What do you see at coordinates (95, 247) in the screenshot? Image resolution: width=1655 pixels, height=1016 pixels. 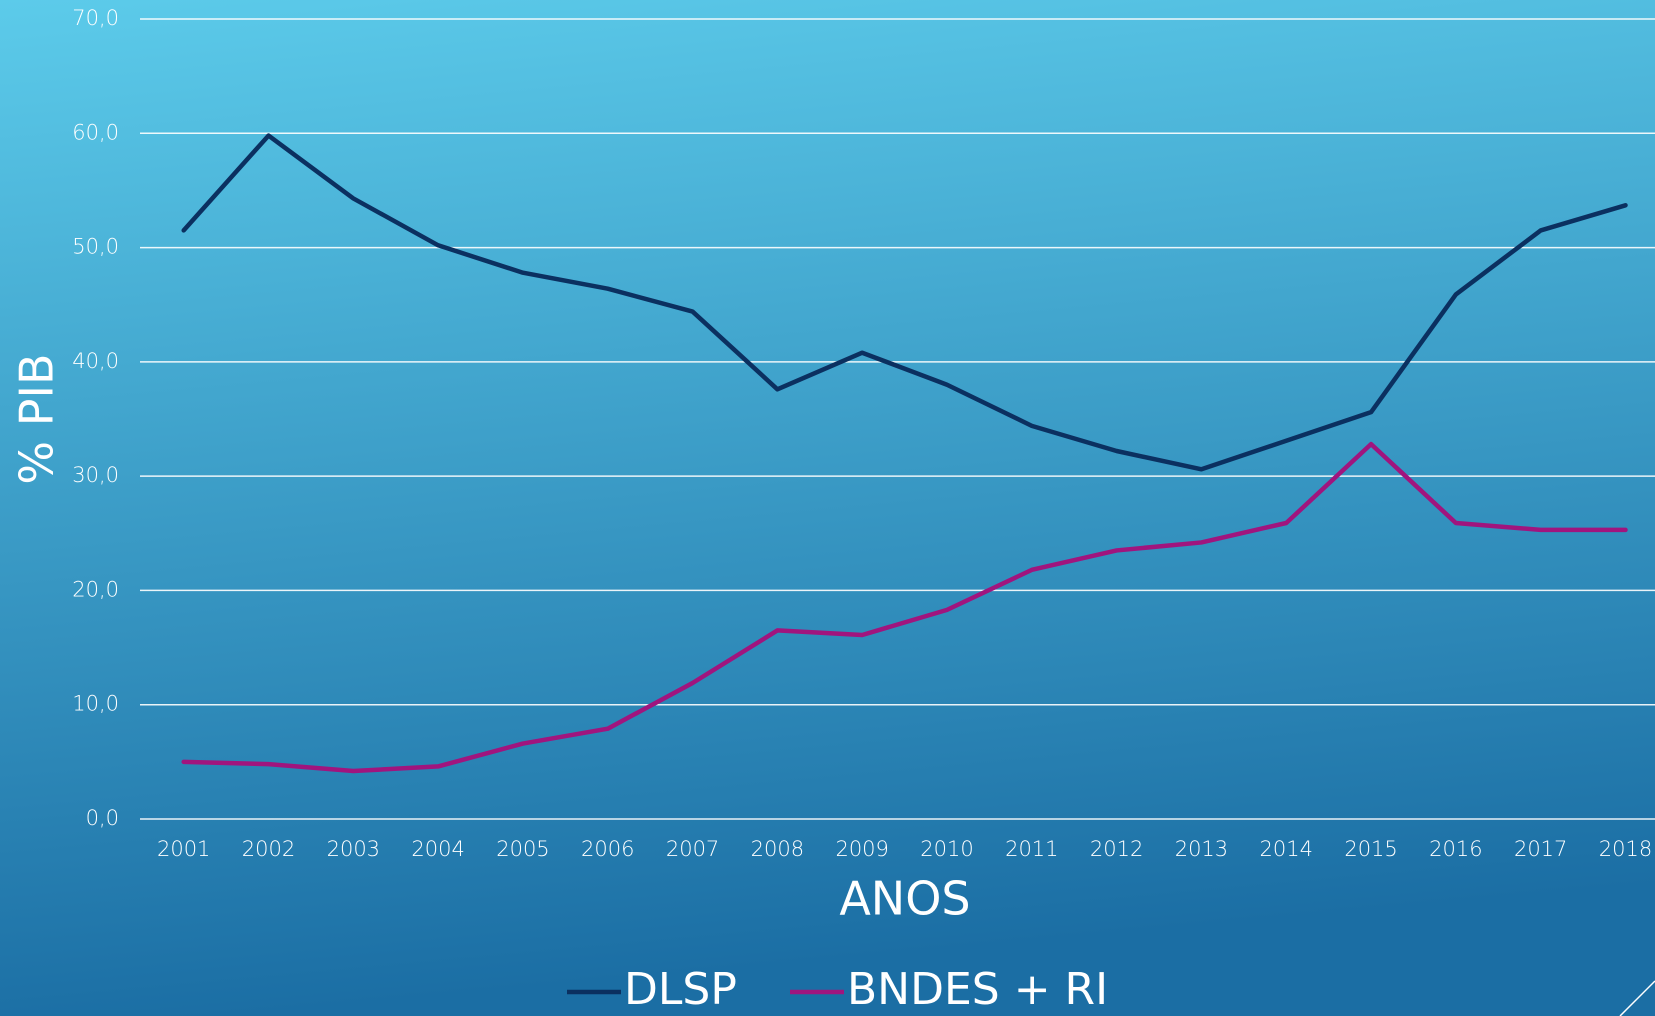 I see `y-tick-label: 50,0` at bounding box center [95, 247].